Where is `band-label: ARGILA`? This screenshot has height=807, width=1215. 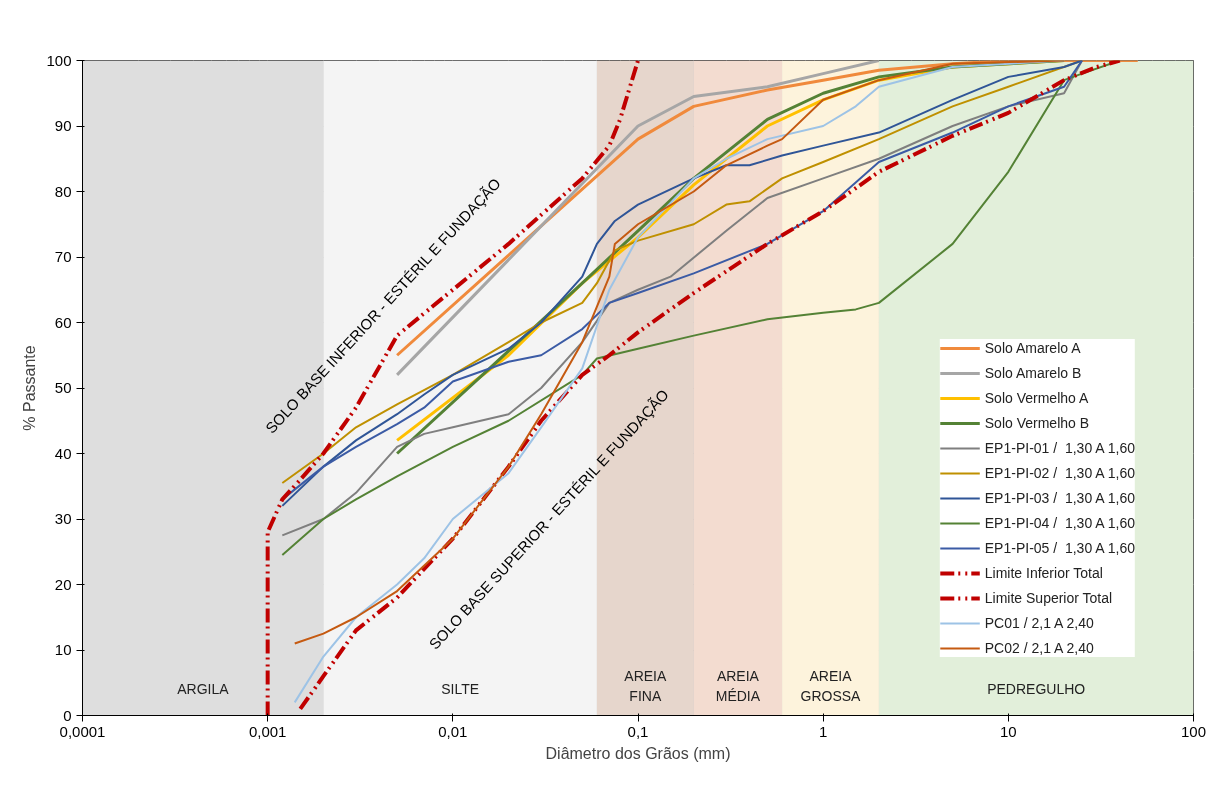 band-label: ARGILA is located at coordinates (203, 689).